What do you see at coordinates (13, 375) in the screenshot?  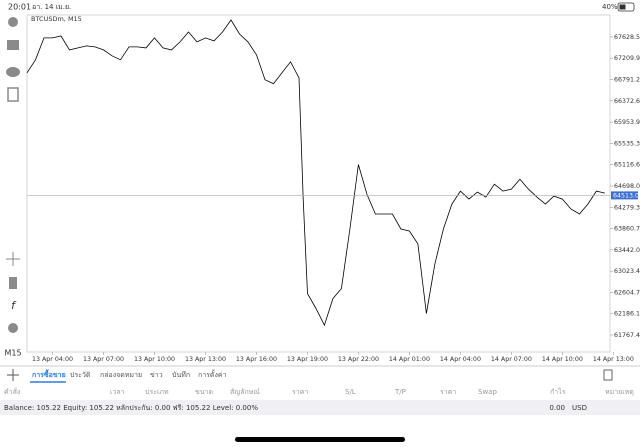 I see `add-button` at bounding box center [13, 375].